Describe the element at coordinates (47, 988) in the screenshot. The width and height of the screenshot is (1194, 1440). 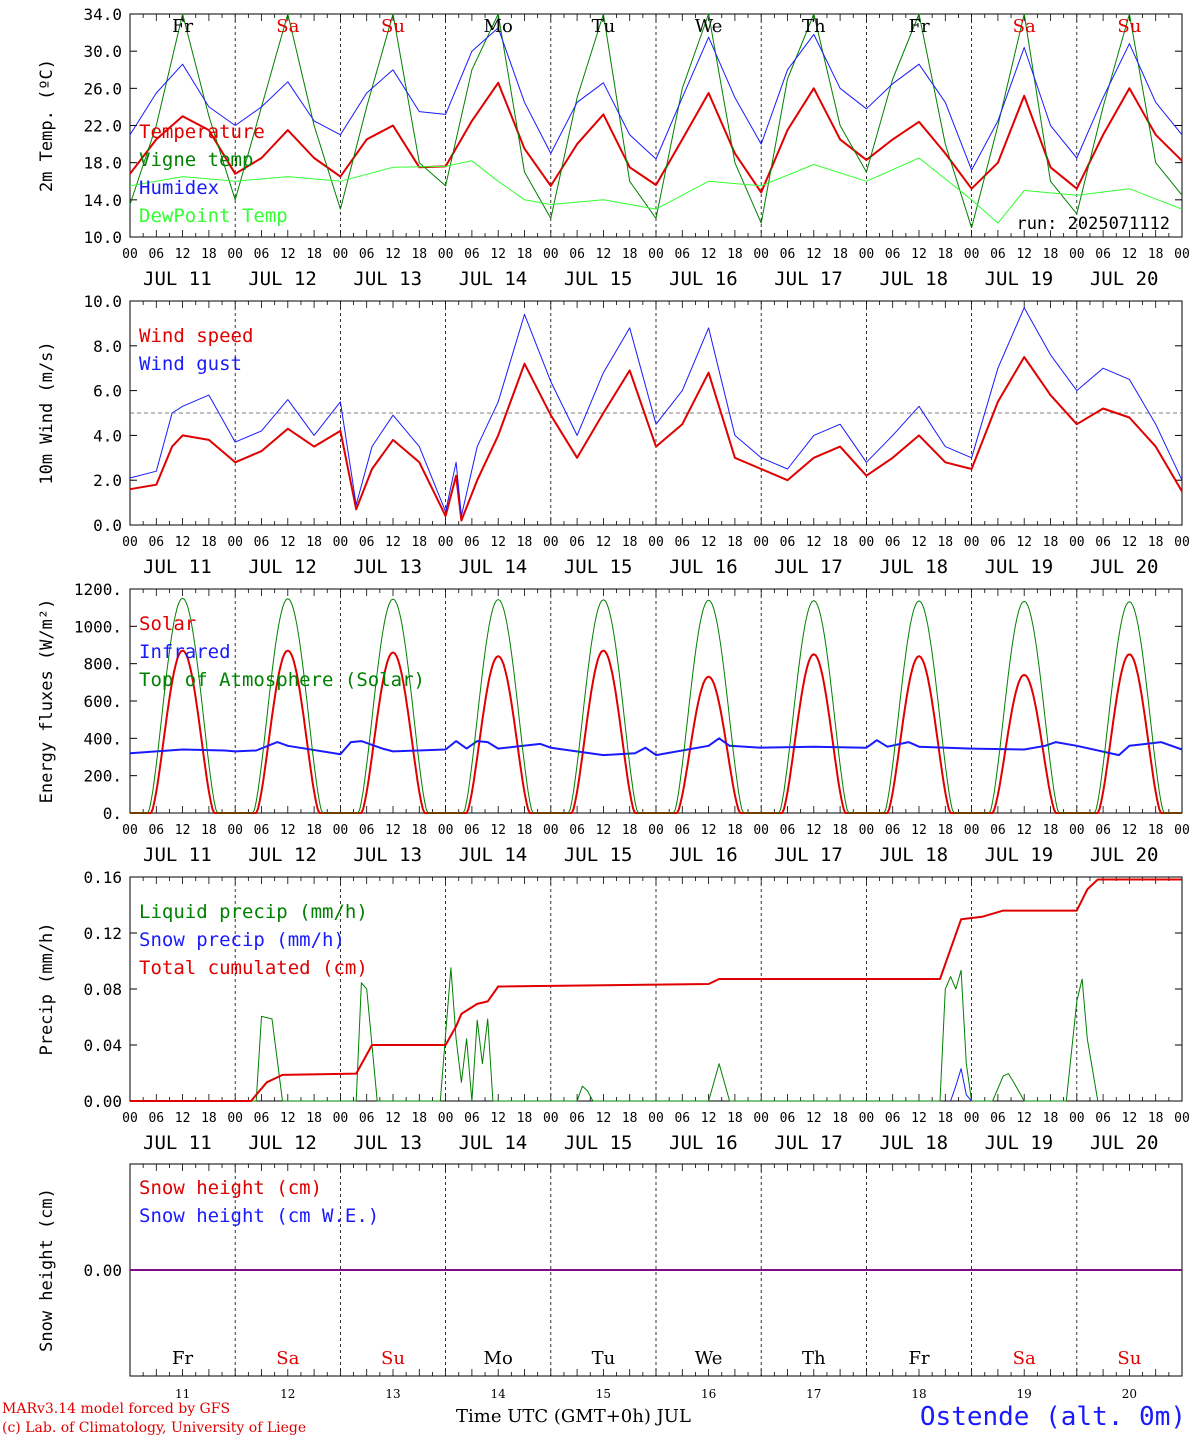
I see `y-axis-label: Precip (mm/h)` at that location.